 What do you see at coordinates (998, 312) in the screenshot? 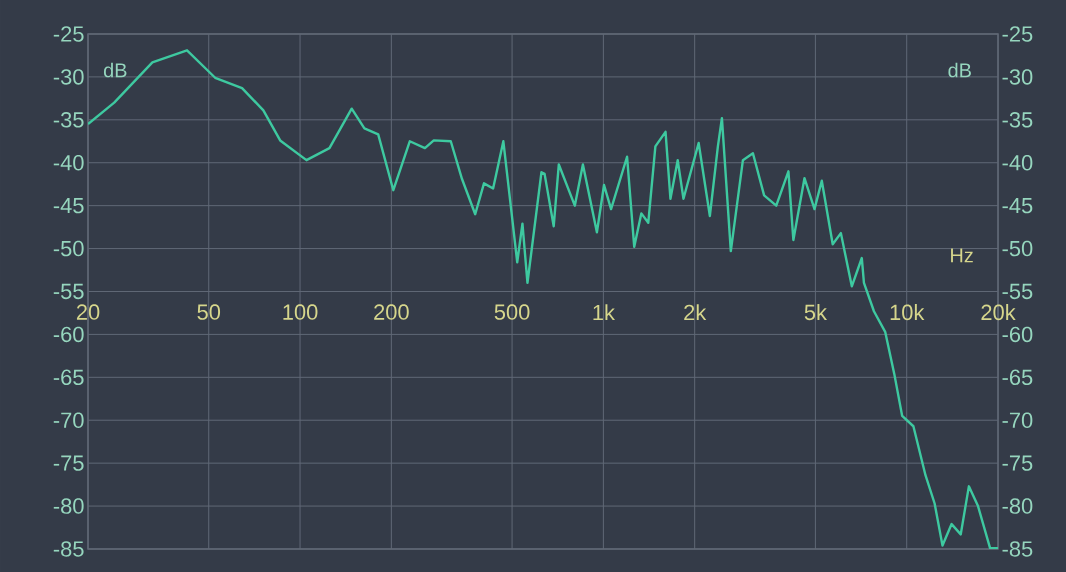
I see `x-tick-label: 20k` at bounding box center [998, 312].